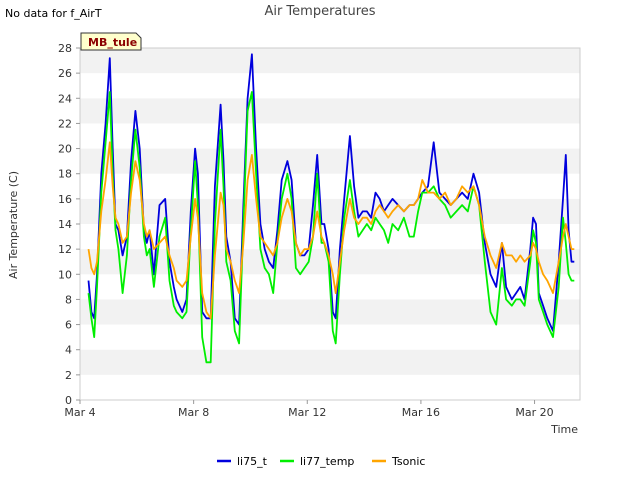 Image resolution: width=640 pixels, height=480 pixels. What do you see at coordinates (53, 13) in the screenshot?
I see `no-data-notice: No data for f_AirT` at bounding box center [53, 13].